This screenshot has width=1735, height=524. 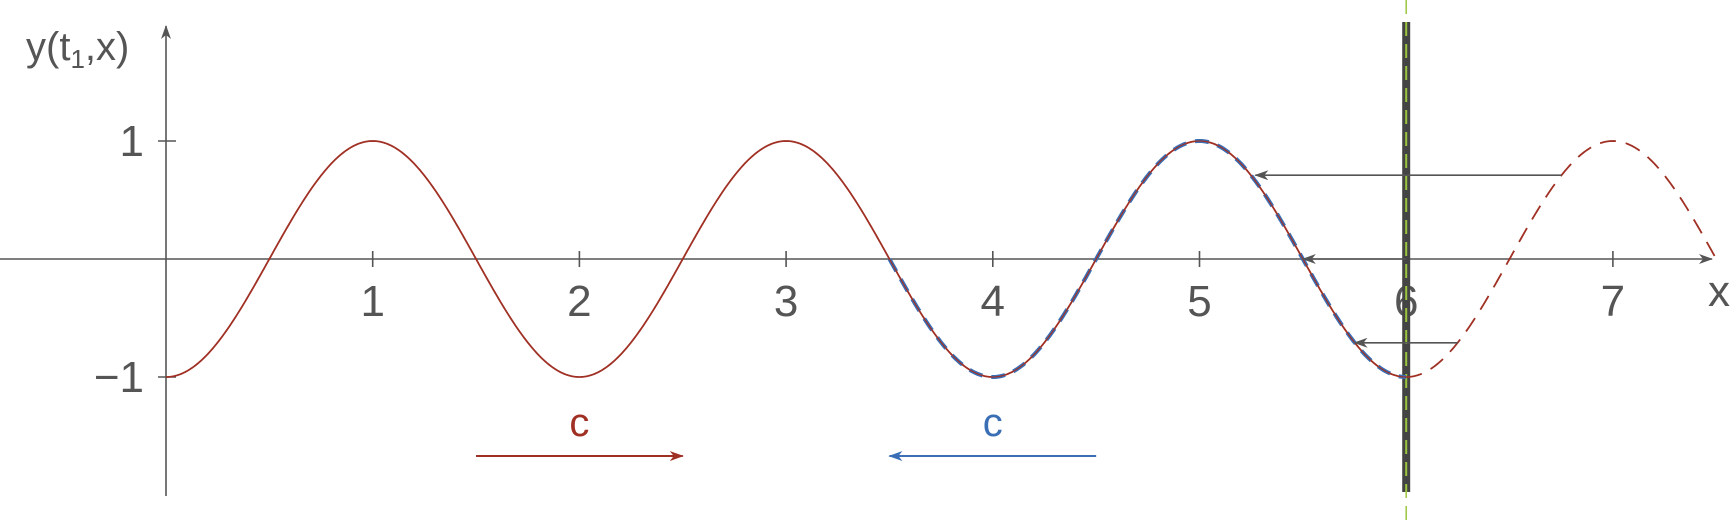 What do you see at coordinates (1719, 291) in the screenshot?
I see `x-axis-title: x` at bounding box center [1719, 291].